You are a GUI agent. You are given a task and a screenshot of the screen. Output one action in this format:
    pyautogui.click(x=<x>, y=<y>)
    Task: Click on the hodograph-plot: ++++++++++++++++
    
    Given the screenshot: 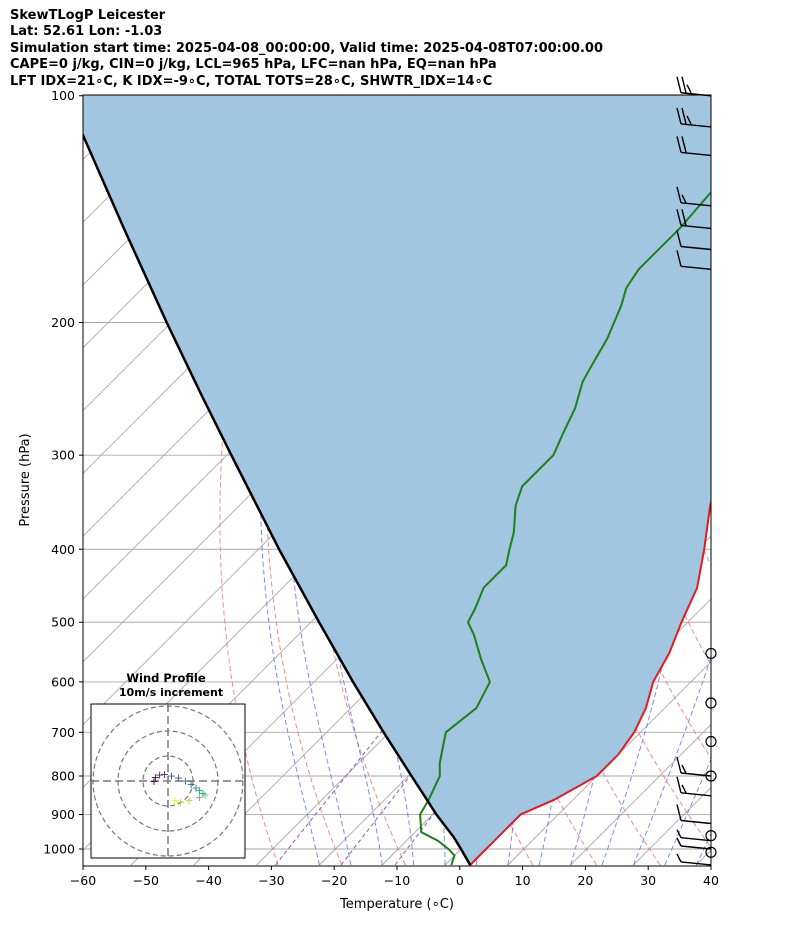 What is the action you would take?
    pyautogui.click(x=168, y=781)
    